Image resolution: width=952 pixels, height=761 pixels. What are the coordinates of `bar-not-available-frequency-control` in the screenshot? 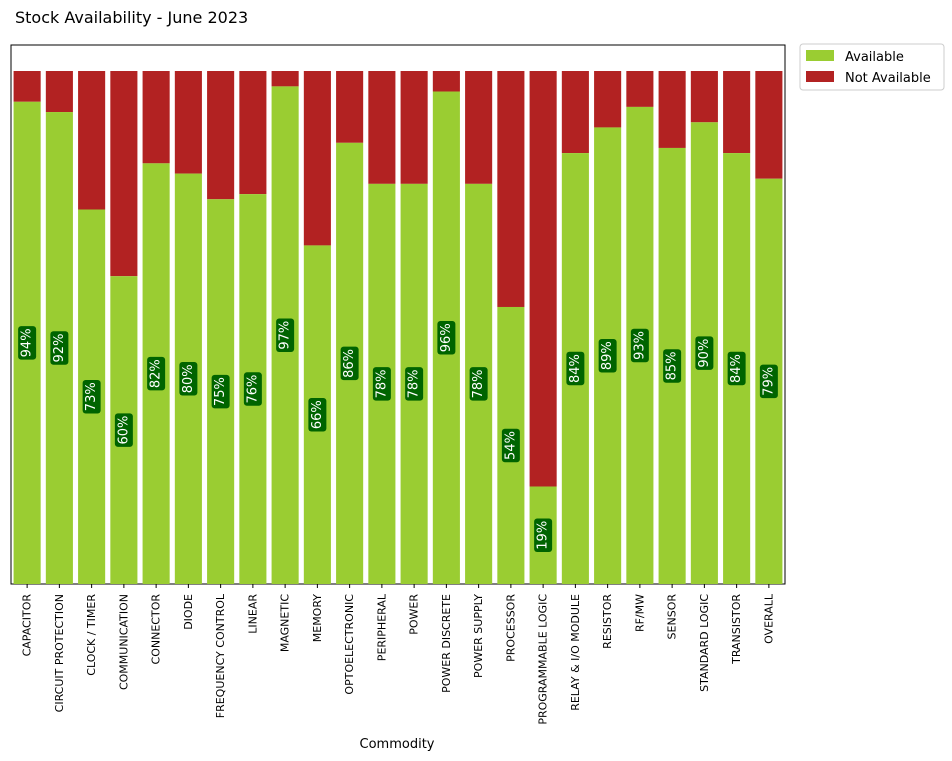 It's located at (221, 135).